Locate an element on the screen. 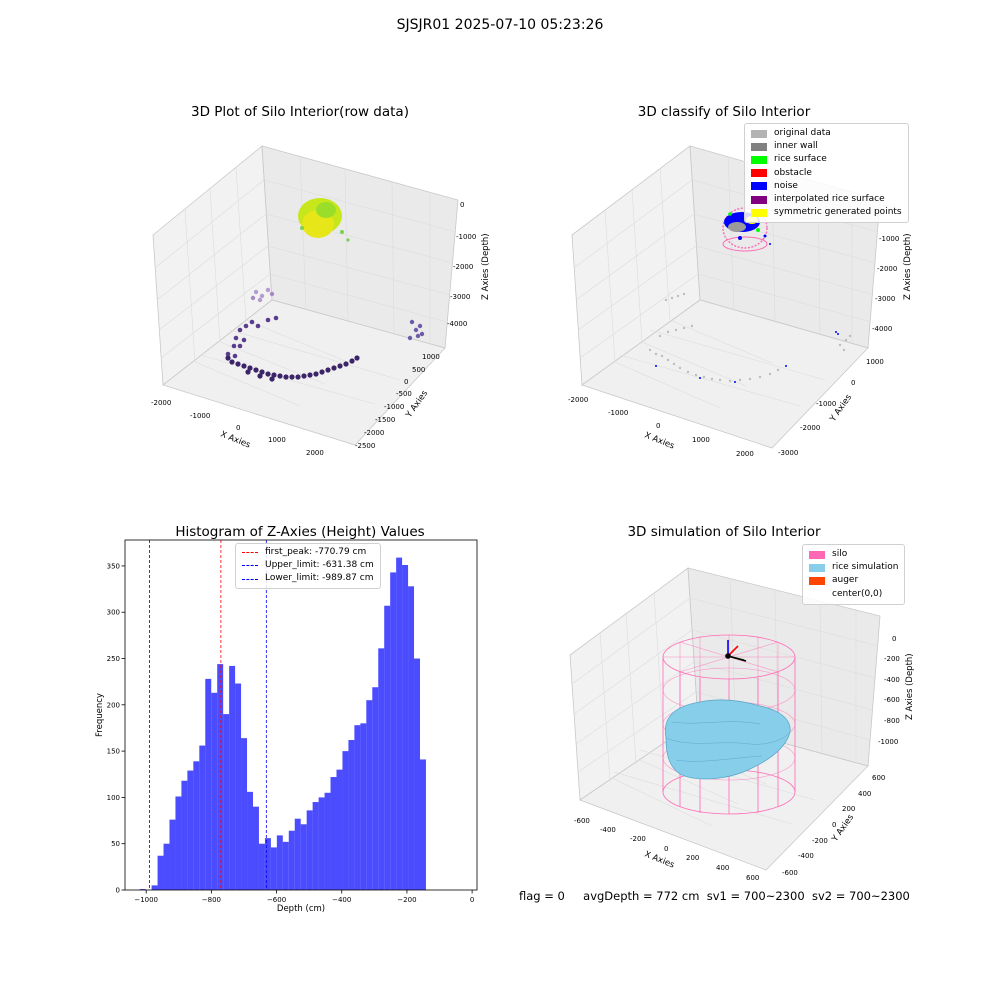  sim-z-tick: 0 is located at coordinates (894, 639).